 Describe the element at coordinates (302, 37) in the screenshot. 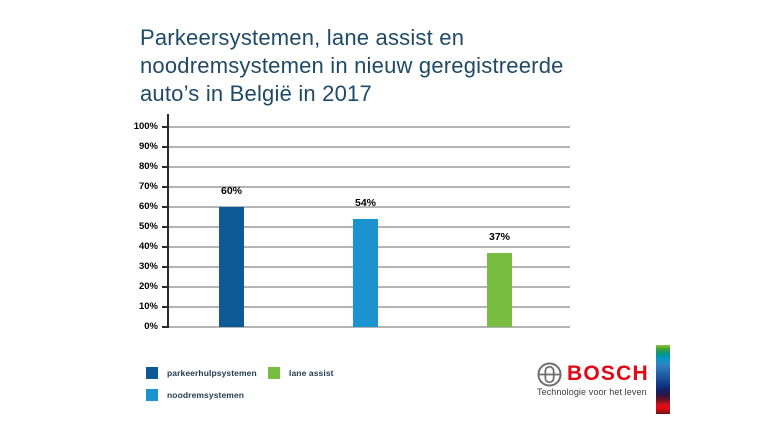

I see `title-line-1: Parkeersystemen, lane assist en` at that location.